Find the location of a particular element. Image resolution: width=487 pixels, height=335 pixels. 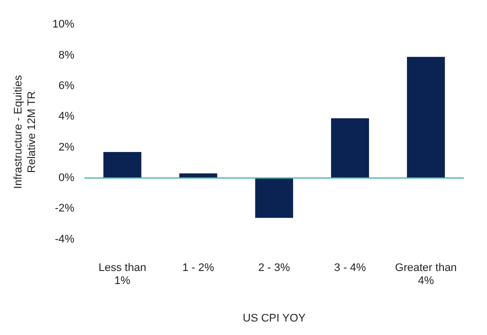

y-tick-label: 10% is located at coordinates (63, 24).